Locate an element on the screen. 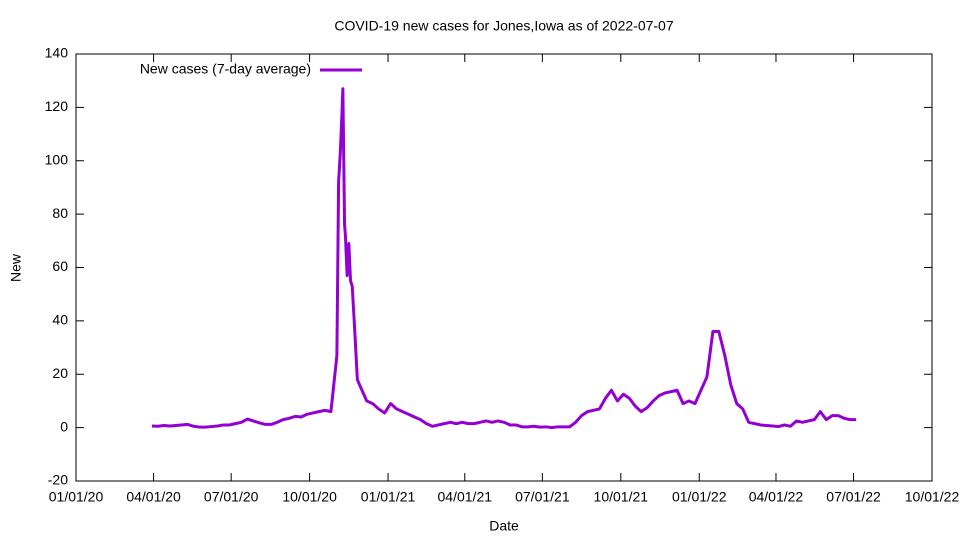 This screenshot has width=960, height=540. y-tick-label: 140 is located at coordinates (57, 53).